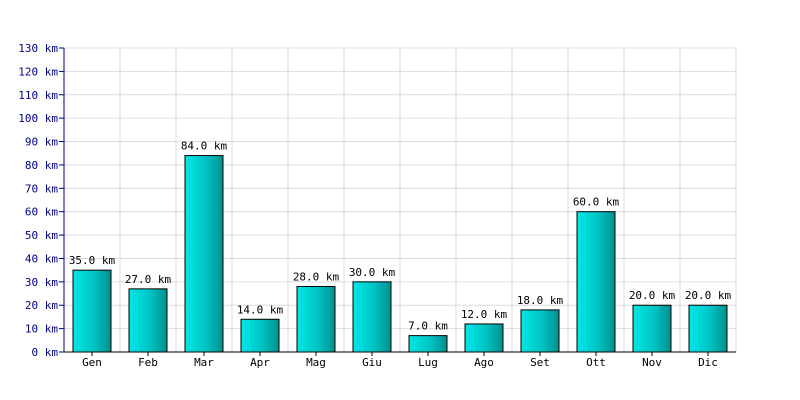 The height and width of the screenshot is (400, 800). I want to click on x-tick-label: Gen, so click(92, 362).